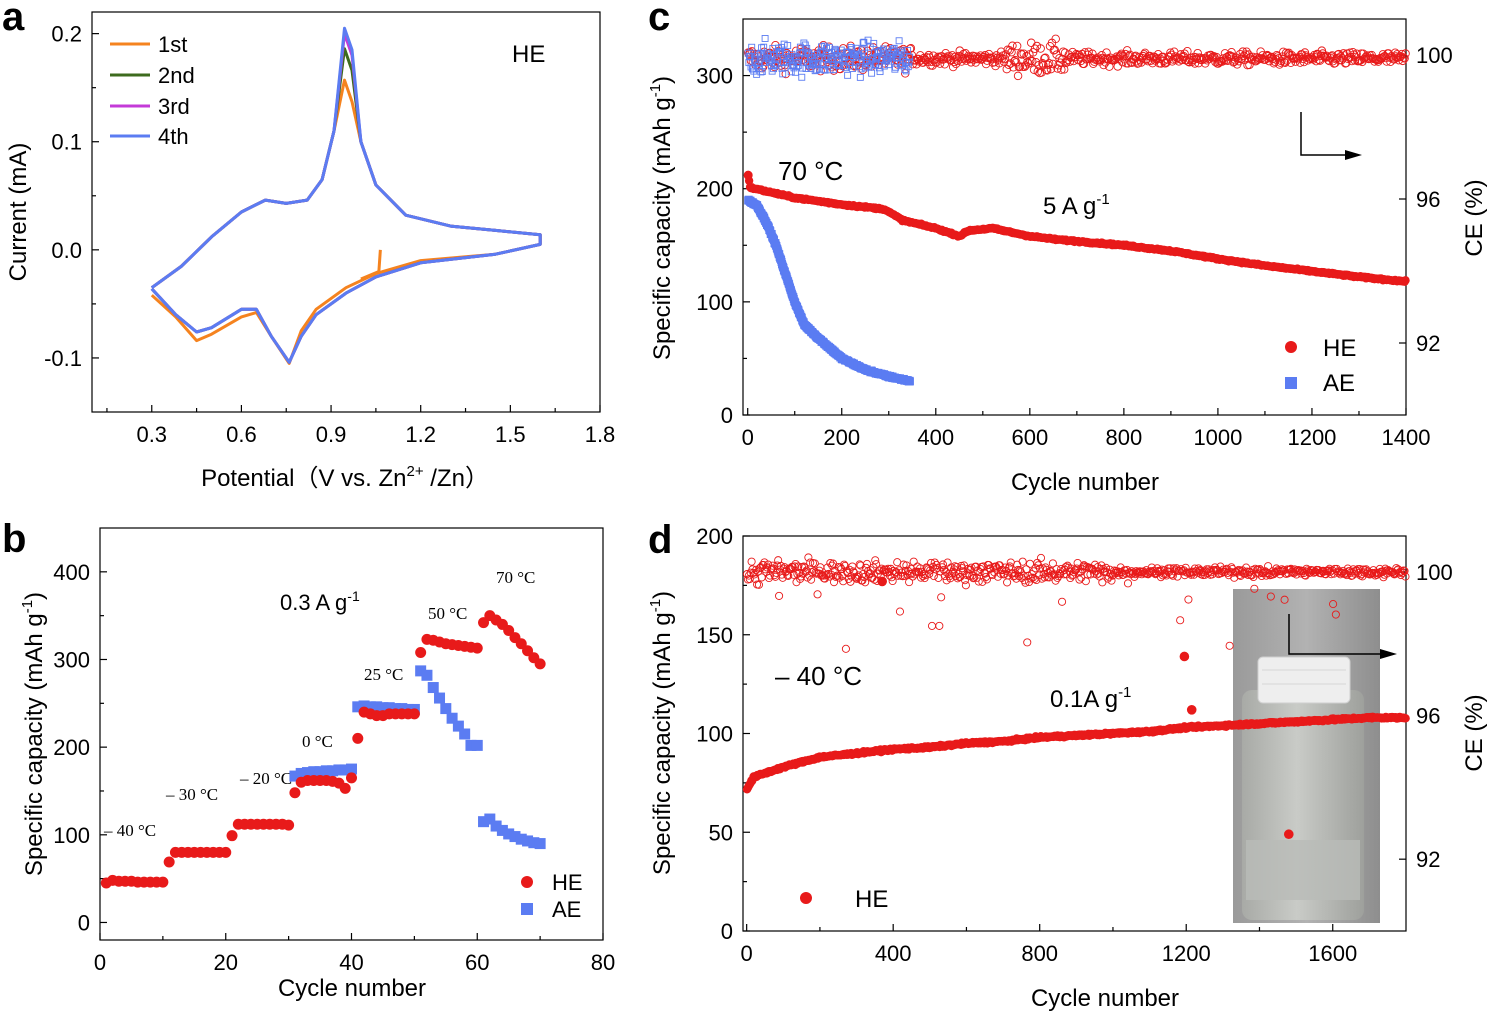 The width and height of the screenshot is (1496, 1012). I want to click on x-tick-label: 0.3, so click(151, 434).